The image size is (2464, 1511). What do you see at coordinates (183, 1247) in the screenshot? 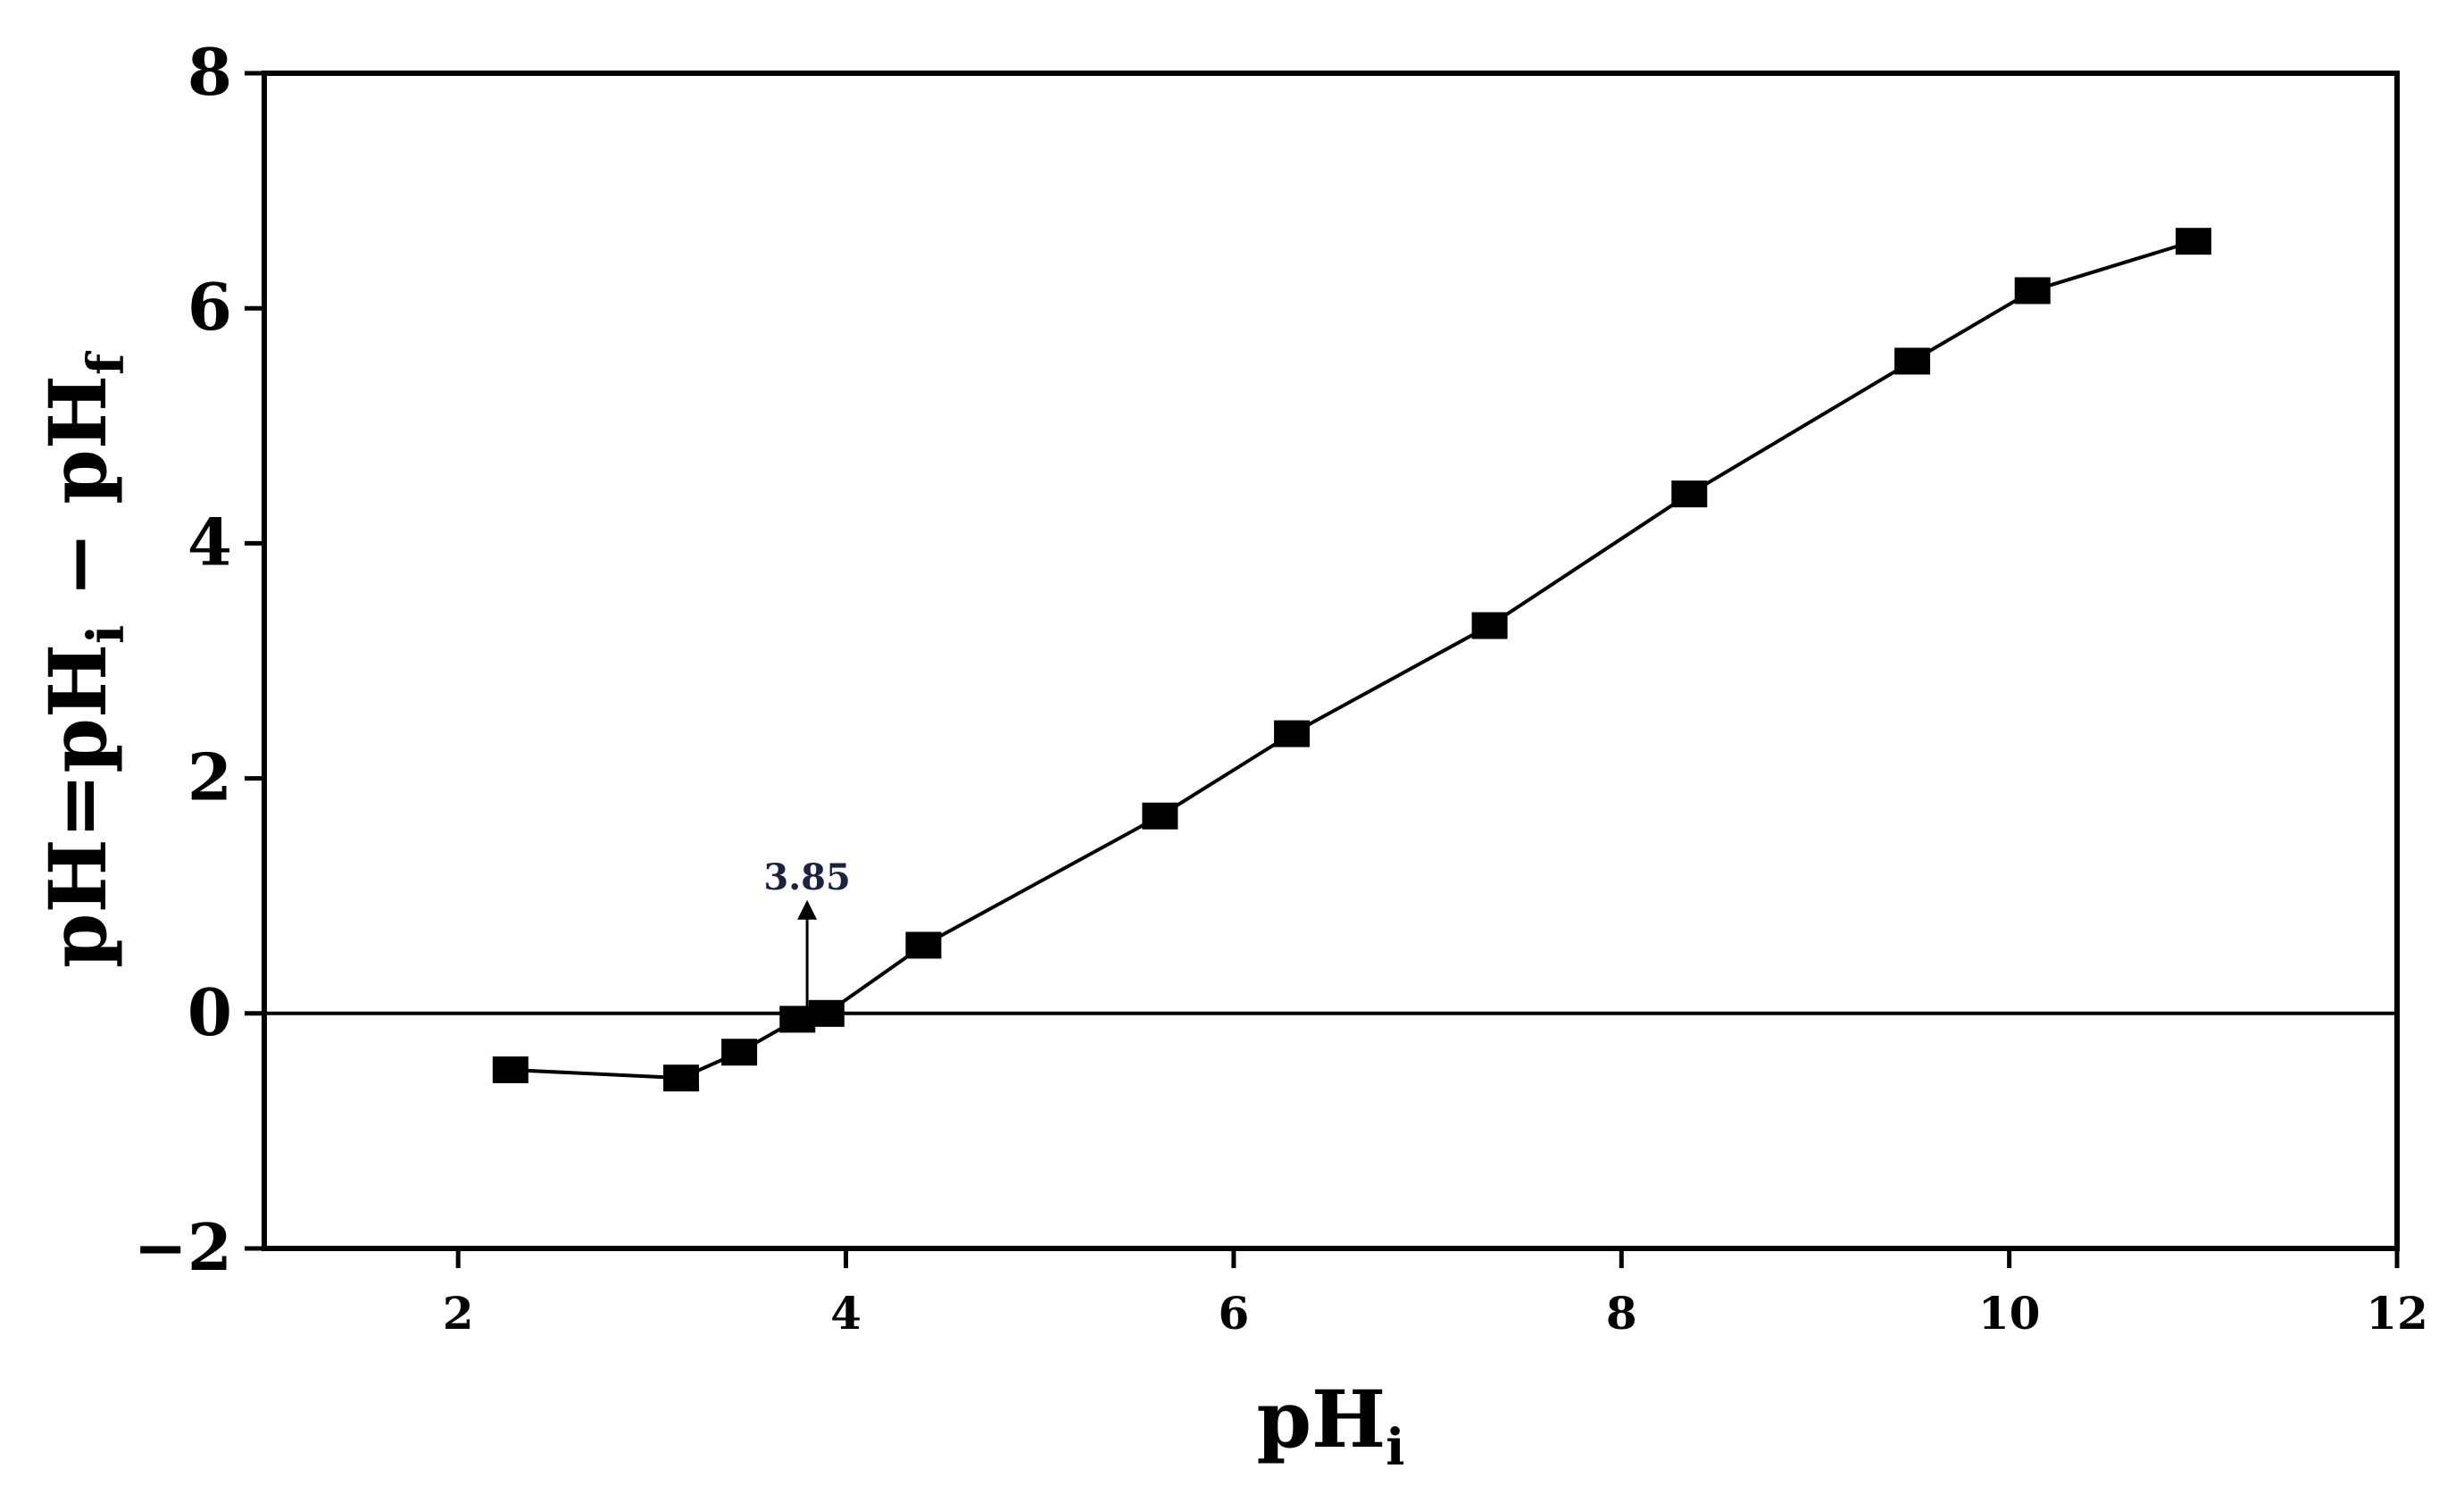
I see `y-tick-label: −2` at bounding box center [183, 1247].